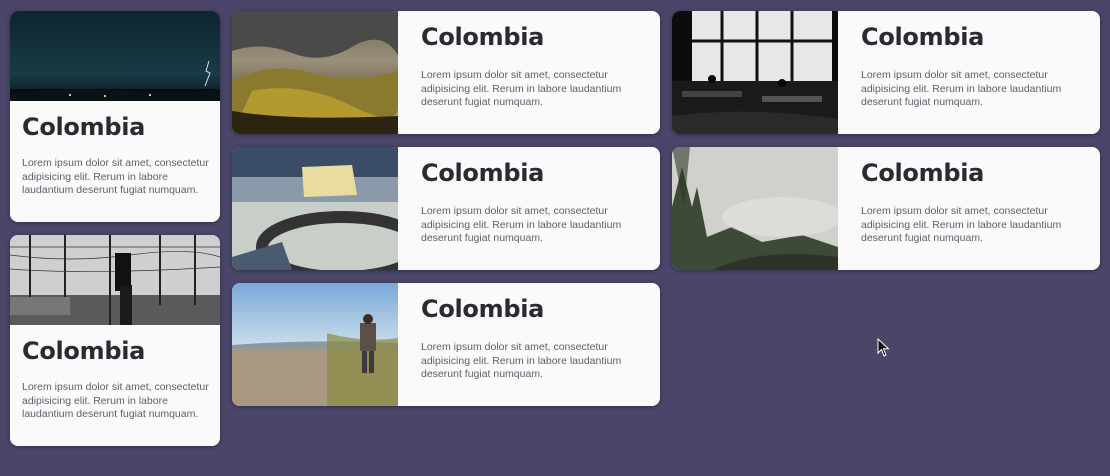 This screenshot has height=476, width=1110. Describe the element at coordinates (315, 344) in the screenshot. I see `beach-walker-photo` at that location.